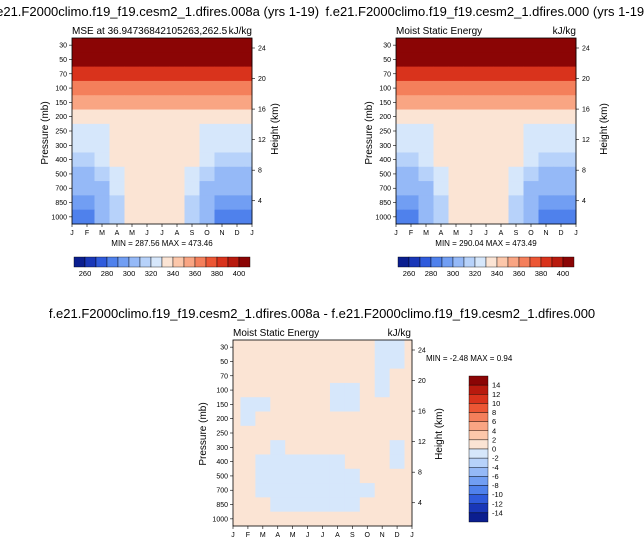 Image resolution: width=644 pixels, height=551 pixels. What do you see at coordinates (586, 140) in the screenshot?
I see `y-right-tick-label: 12` at bounding box center [586, 140].